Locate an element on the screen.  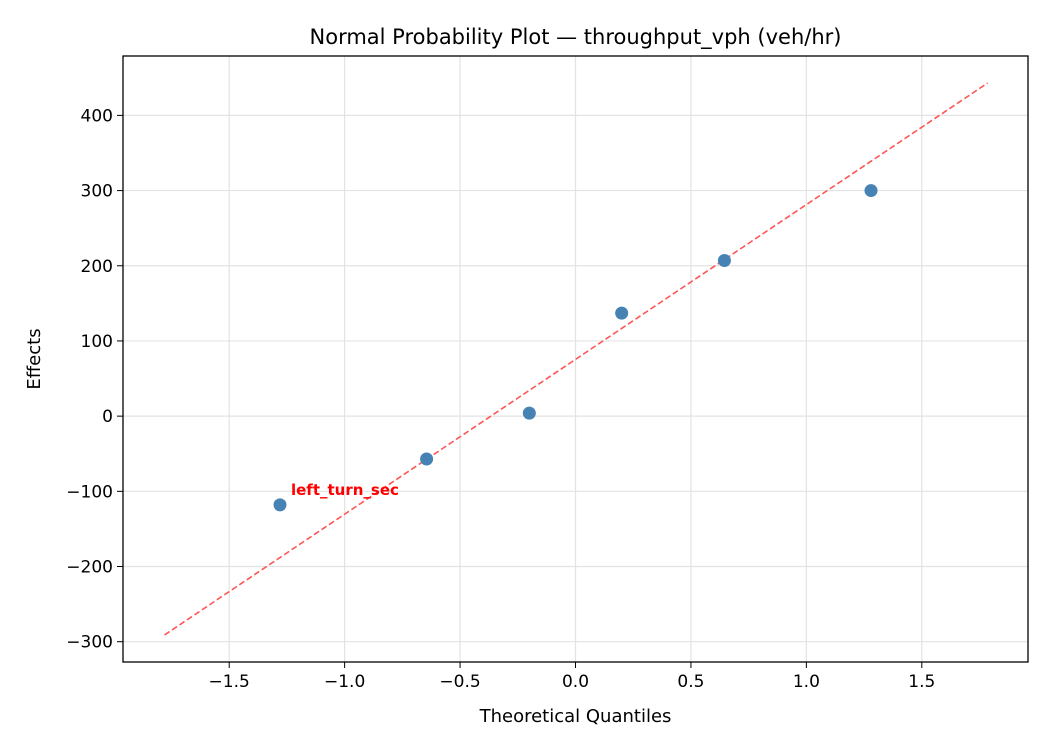
annotations: left_turn_sec is located at coordinates (345, 490).